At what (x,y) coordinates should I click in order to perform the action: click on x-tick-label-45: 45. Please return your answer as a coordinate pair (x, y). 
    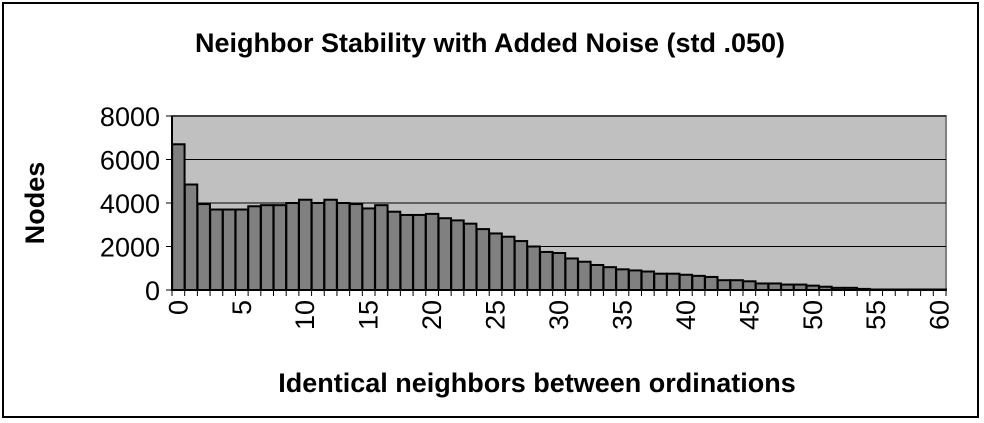
    Looking at the image, I should click on (749, 315).